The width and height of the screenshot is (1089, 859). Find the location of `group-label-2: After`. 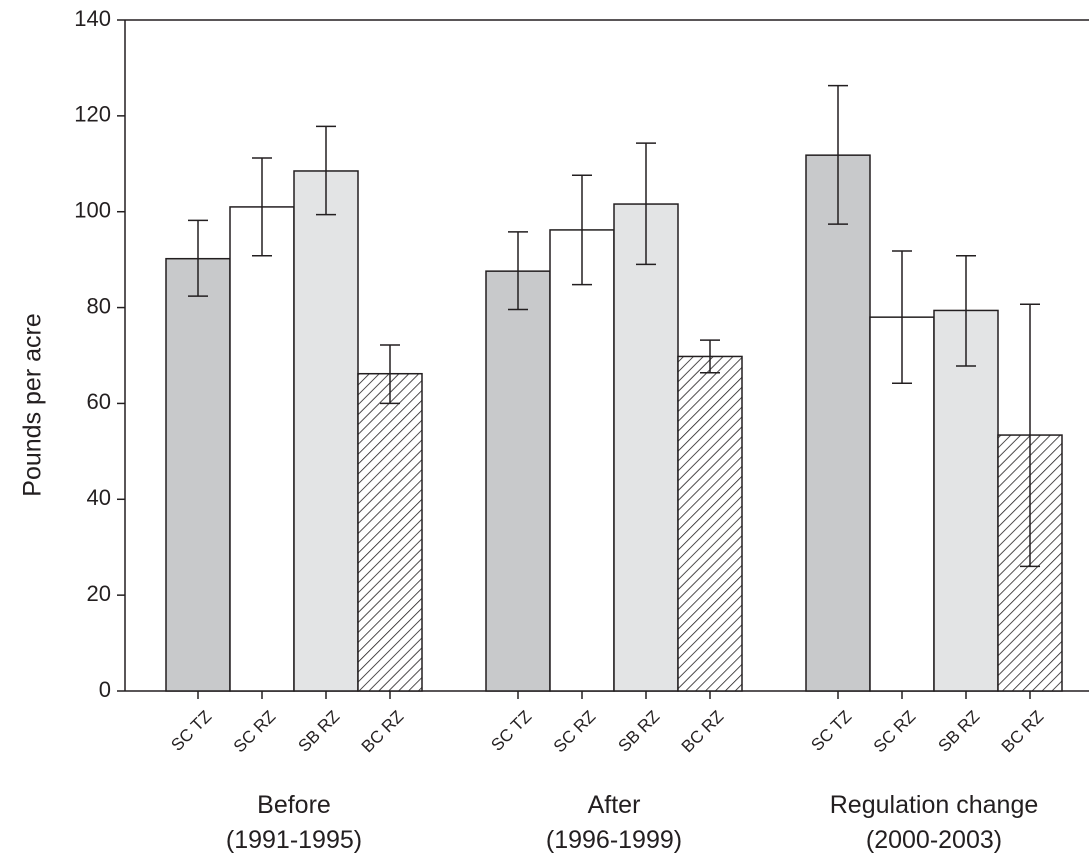

group-label-2: After is located at coordinates (614, 805).